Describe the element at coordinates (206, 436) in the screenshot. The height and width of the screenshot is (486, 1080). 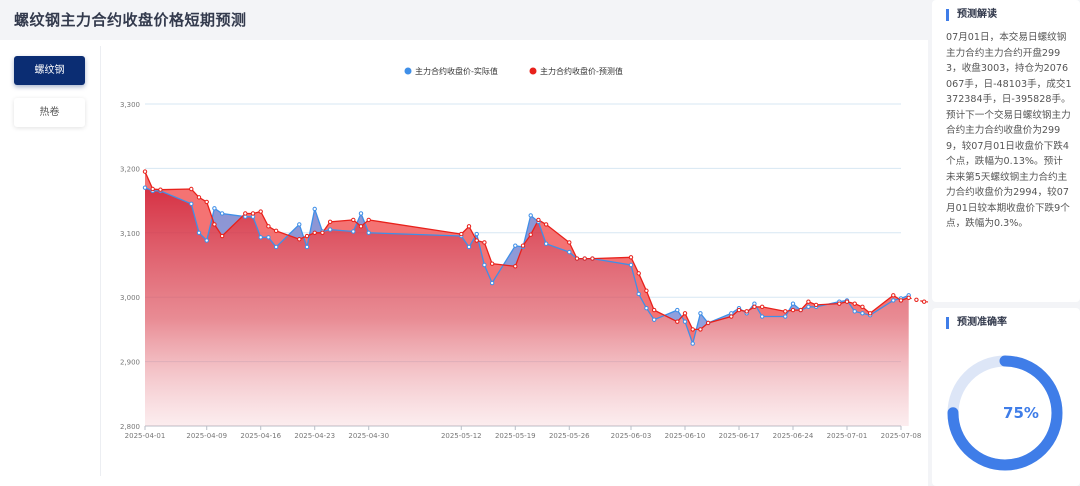
I see `x-tick-label: 2025-04-09` at that location.